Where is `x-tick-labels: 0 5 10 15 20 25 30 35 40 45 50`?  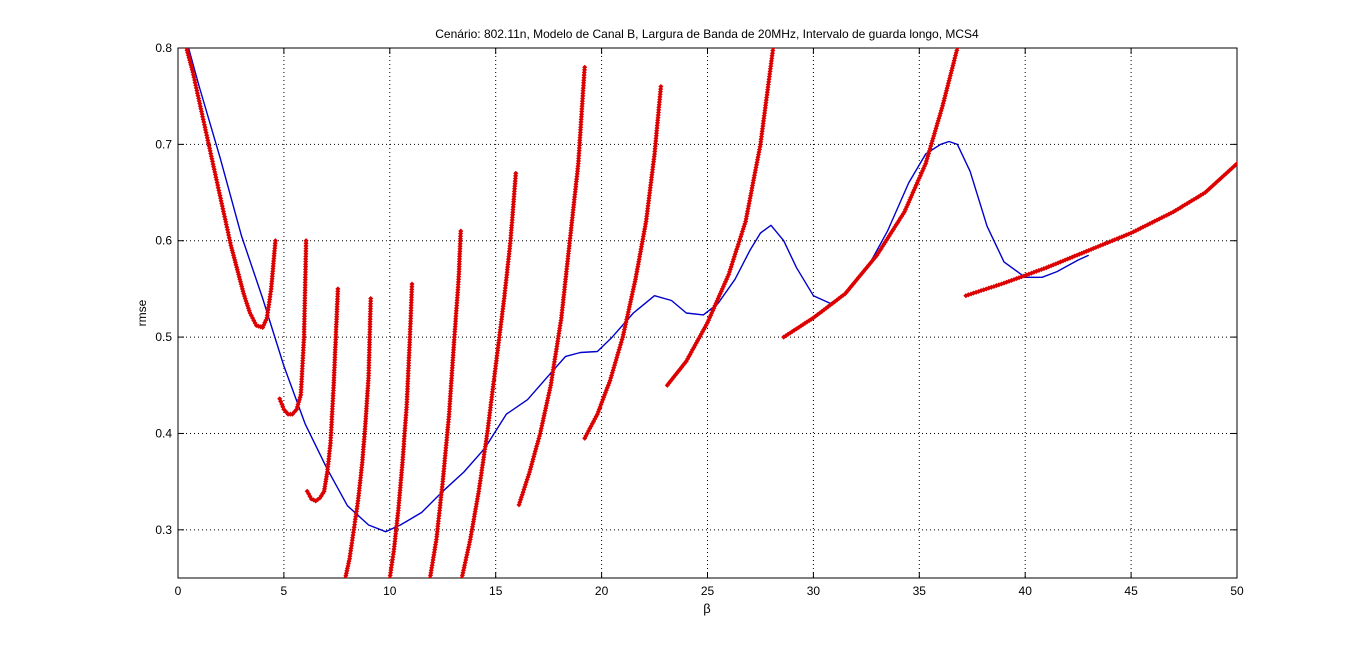 x-tick-labels: 0 5 10 15 20 25 30 35 40 45 50 is located at coordinates (709, 591).